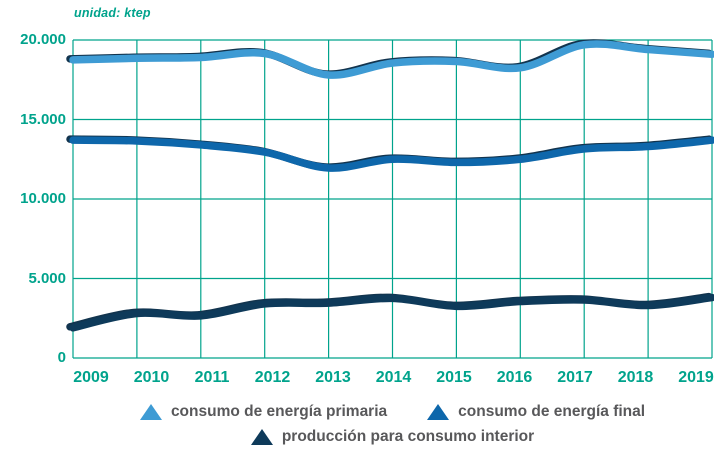 This screenshot has width=714, height=468. Describe the element at coordinates (47, 278) in the screenshot. I see `y-tick-label: 5.000` at that location.